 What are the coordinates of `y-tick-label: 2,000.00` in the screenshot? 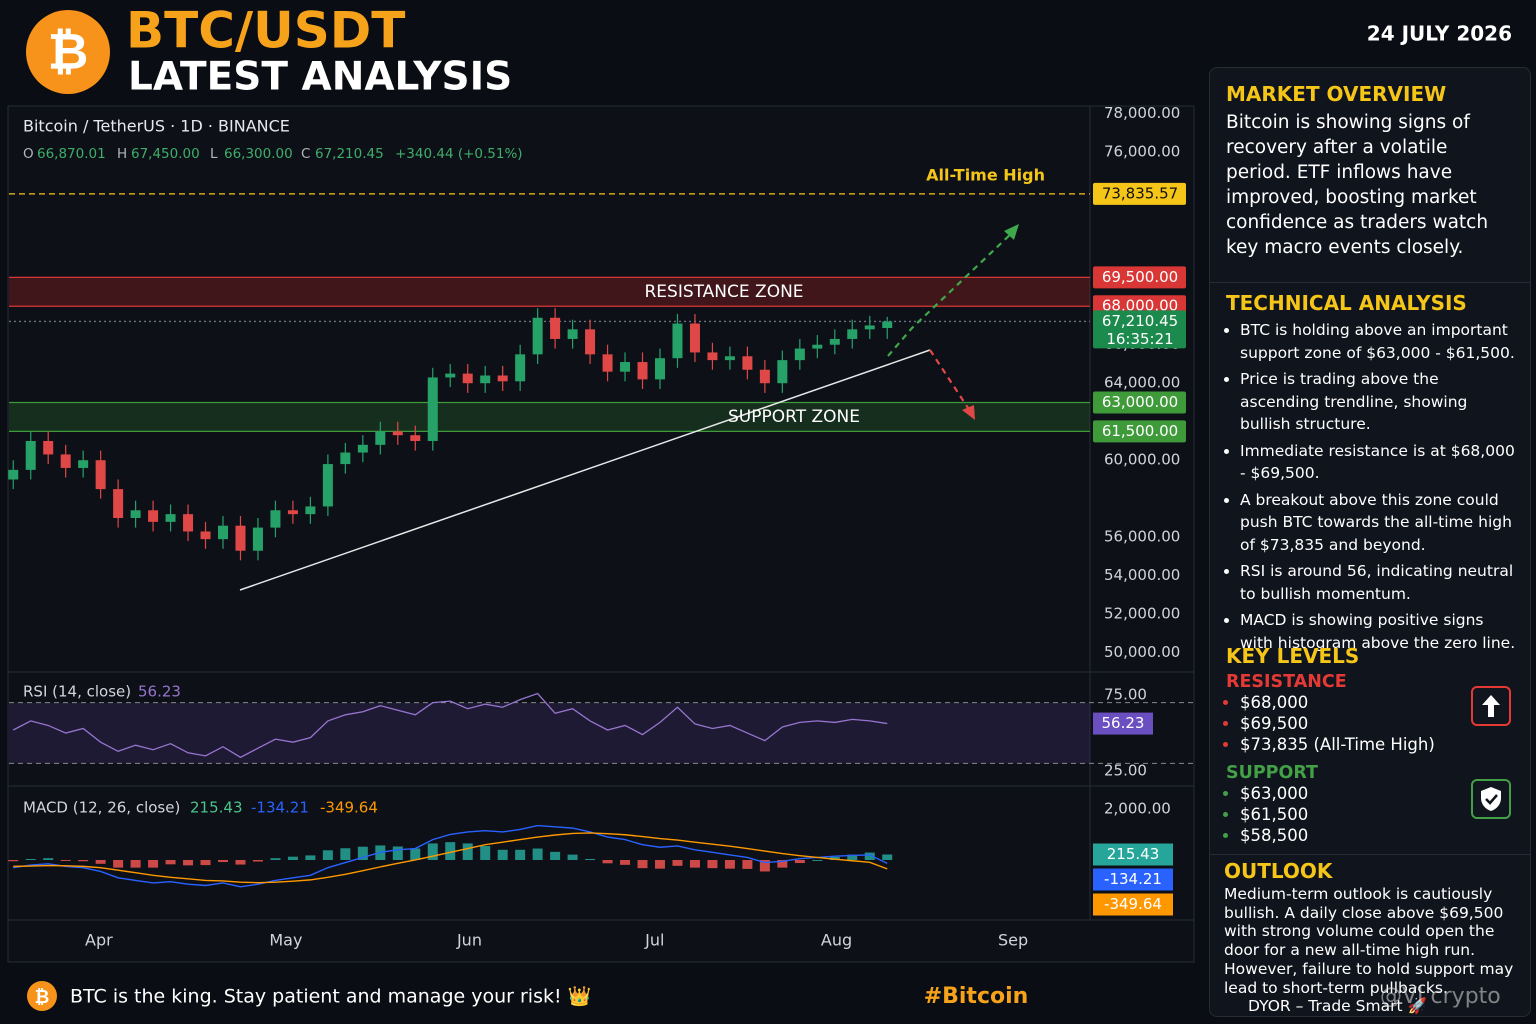 It's located at (1137, 808).